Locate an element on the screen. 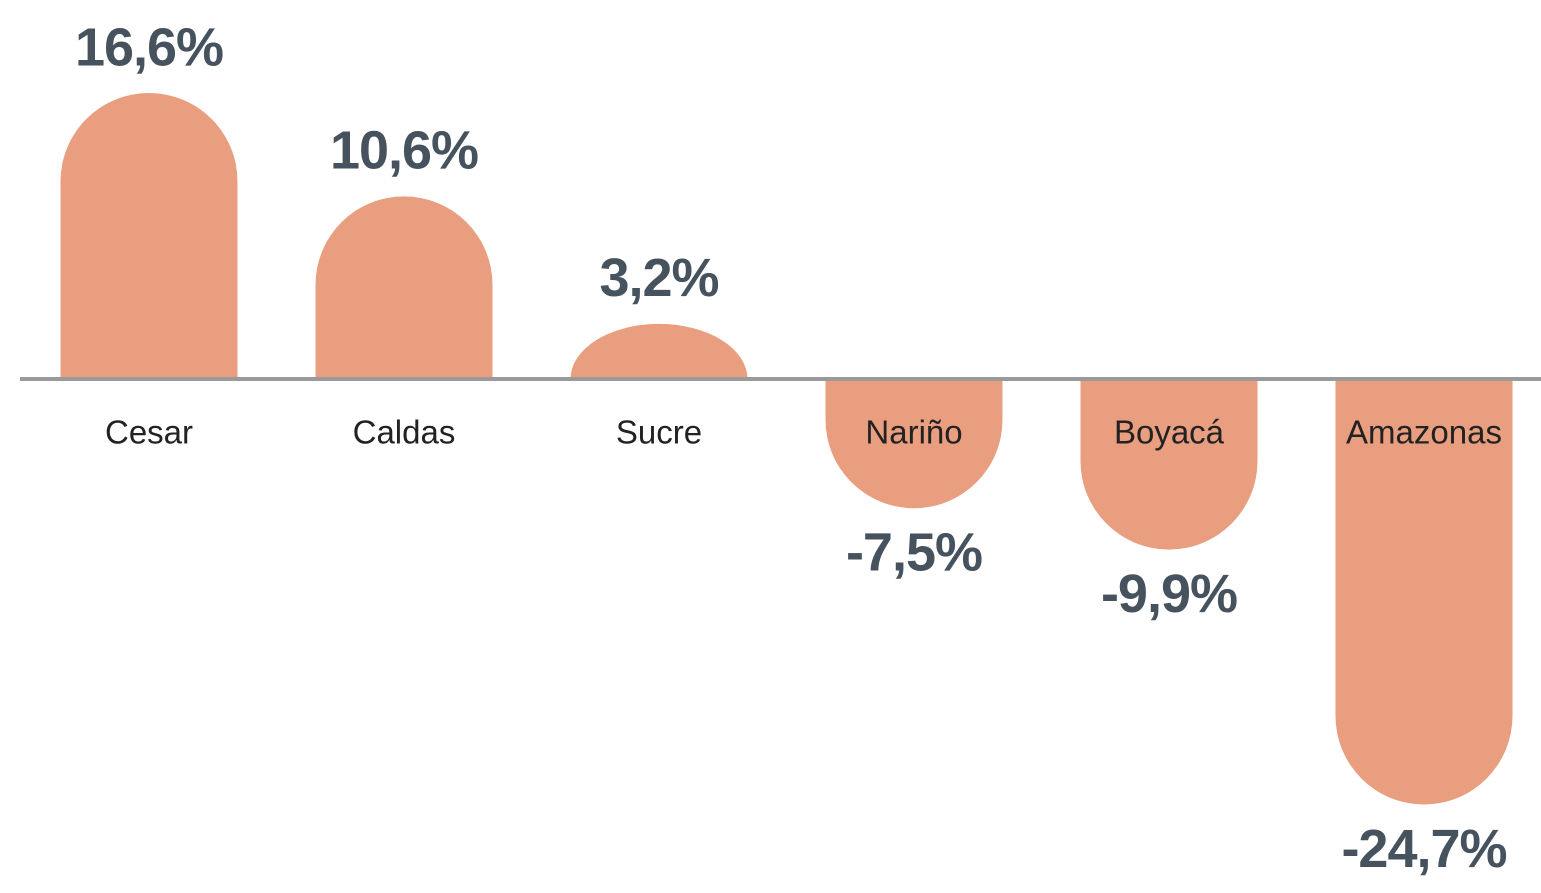 This screenshot has height=893, width=1541. value-label: -24,7% is located at coordinates (1423, 849).